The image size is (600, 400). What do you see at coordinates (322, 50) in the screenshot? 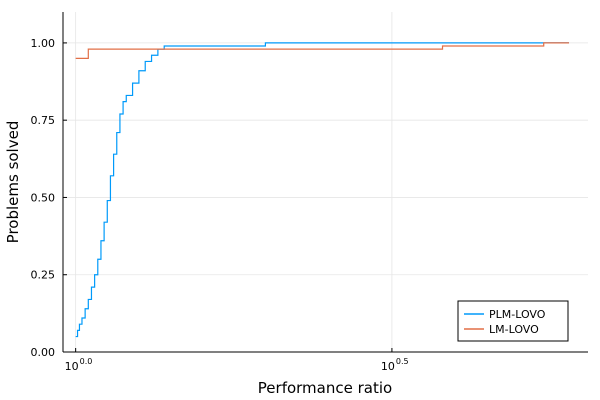
I see `series-line-lm-lovo` at bounding box center [322, 50].